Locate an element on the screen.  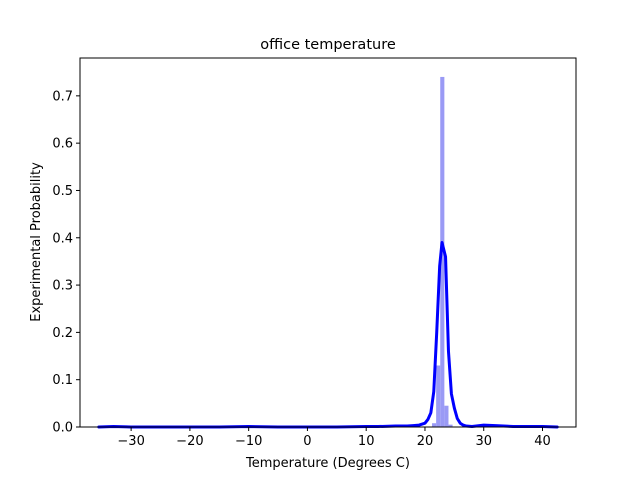
y-tick-label: 0.3 is located at coordinates (62, 286).